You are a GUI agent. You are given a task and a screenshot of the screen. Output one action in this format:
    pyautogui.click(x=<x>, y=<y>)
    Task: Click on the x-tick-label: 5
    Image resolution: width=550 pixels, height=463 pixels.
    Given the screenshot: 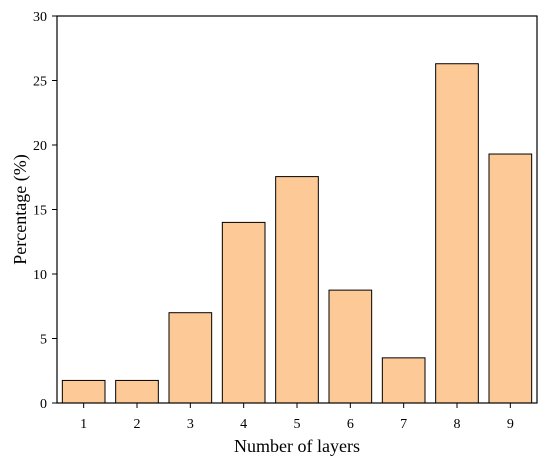 What is the action you would take?
    pyautogui.click(x=297, y=424)
    